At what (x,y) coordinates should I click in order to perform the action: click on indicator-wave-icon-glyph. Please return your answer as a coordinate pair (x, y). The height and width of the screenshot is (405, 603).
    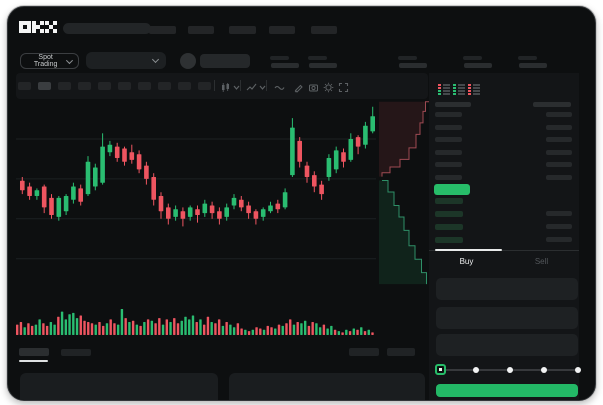
    Looking at the image, I should click on (279, 87).